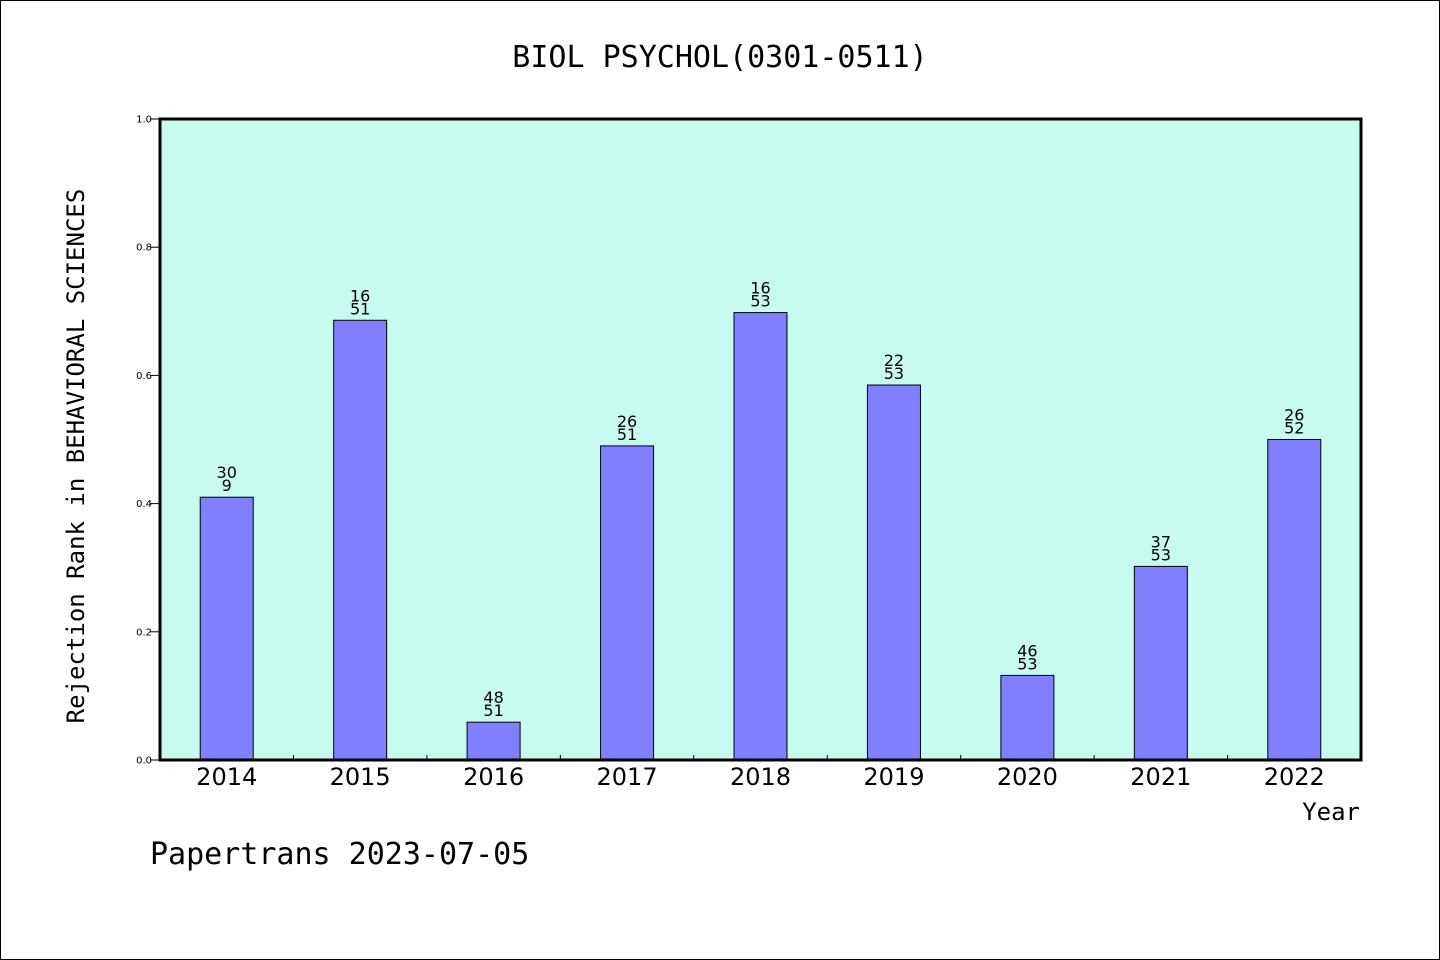 The height and width of the screenshot is (960, 1440). I want to click on x-axis: 2014 2015 2016 2017 2018 2019 2020 2021 2022, so click(760, 773).